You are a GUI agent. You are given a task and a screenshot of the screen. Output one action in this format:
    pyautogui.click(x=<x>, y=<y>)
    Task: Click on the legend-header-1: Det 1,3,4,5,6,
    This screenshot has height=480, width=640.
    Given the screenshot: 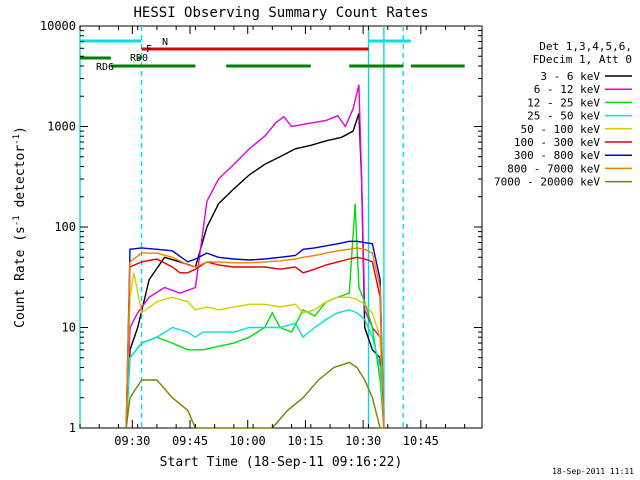 What is the action you would take?
    pyautogui.click(x=585, y=46)
    